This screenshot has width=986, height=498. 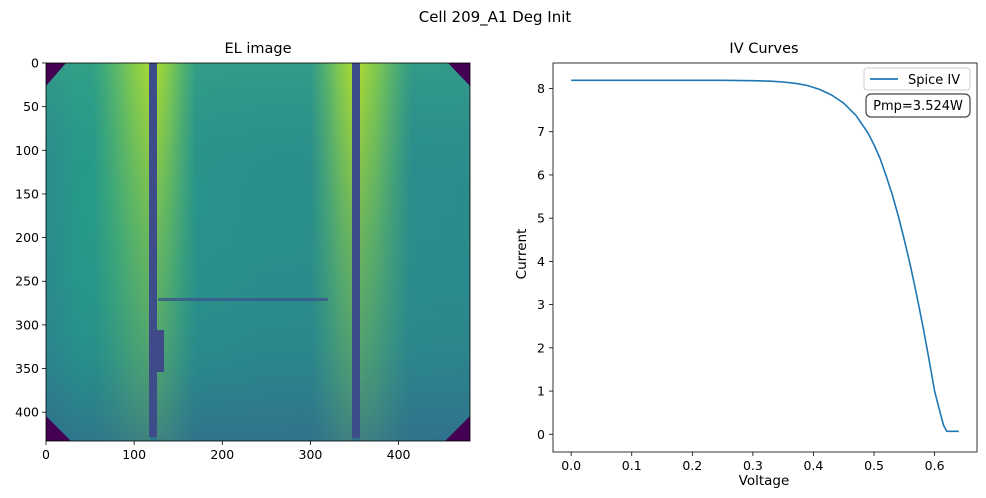 What do you see at coordinates (222, 454) in the screenshot?
I see `el-x-tick-label: 200` at bounding box center [222, 454].